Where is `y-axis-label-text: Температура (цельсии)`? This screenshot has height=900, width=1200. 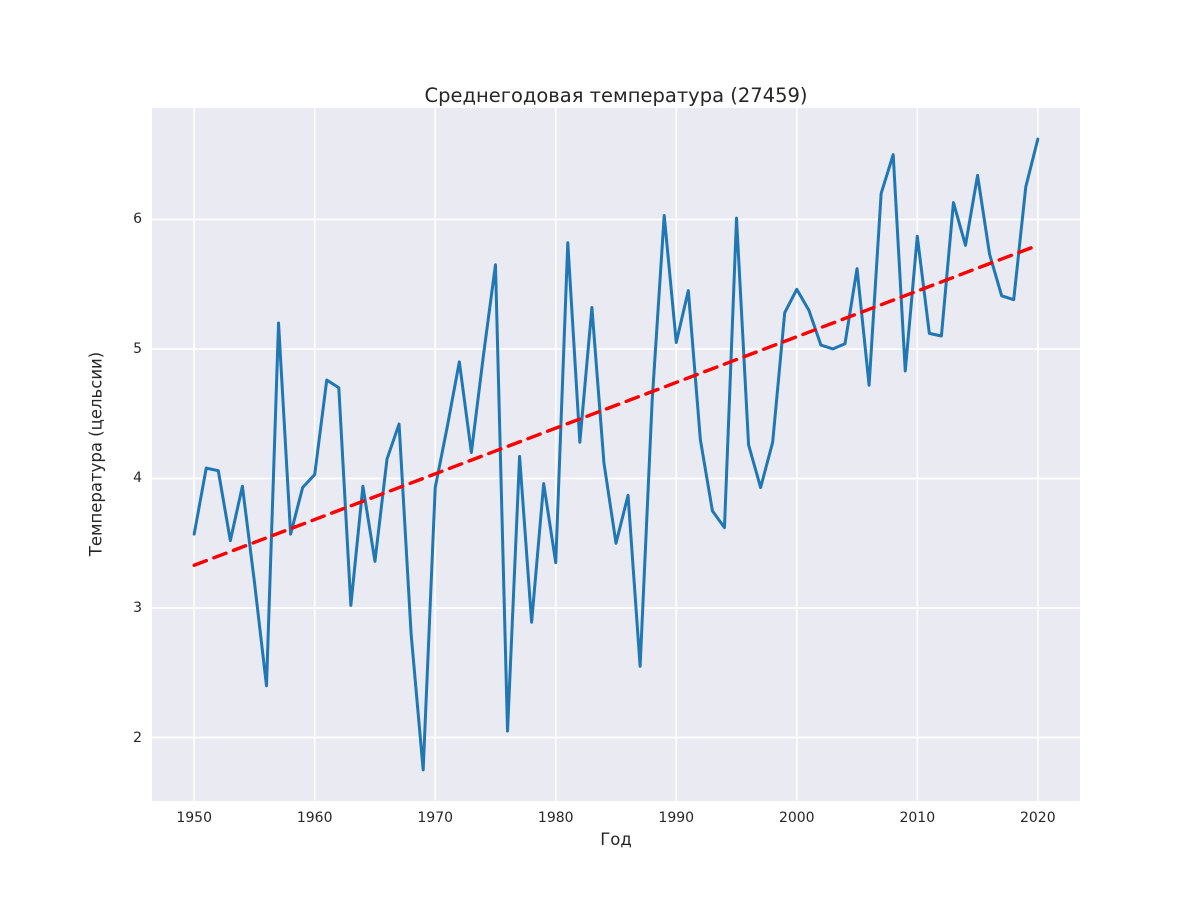
y-axis-label-text: Температура (цельсии) is located at coordinates (96, 454).